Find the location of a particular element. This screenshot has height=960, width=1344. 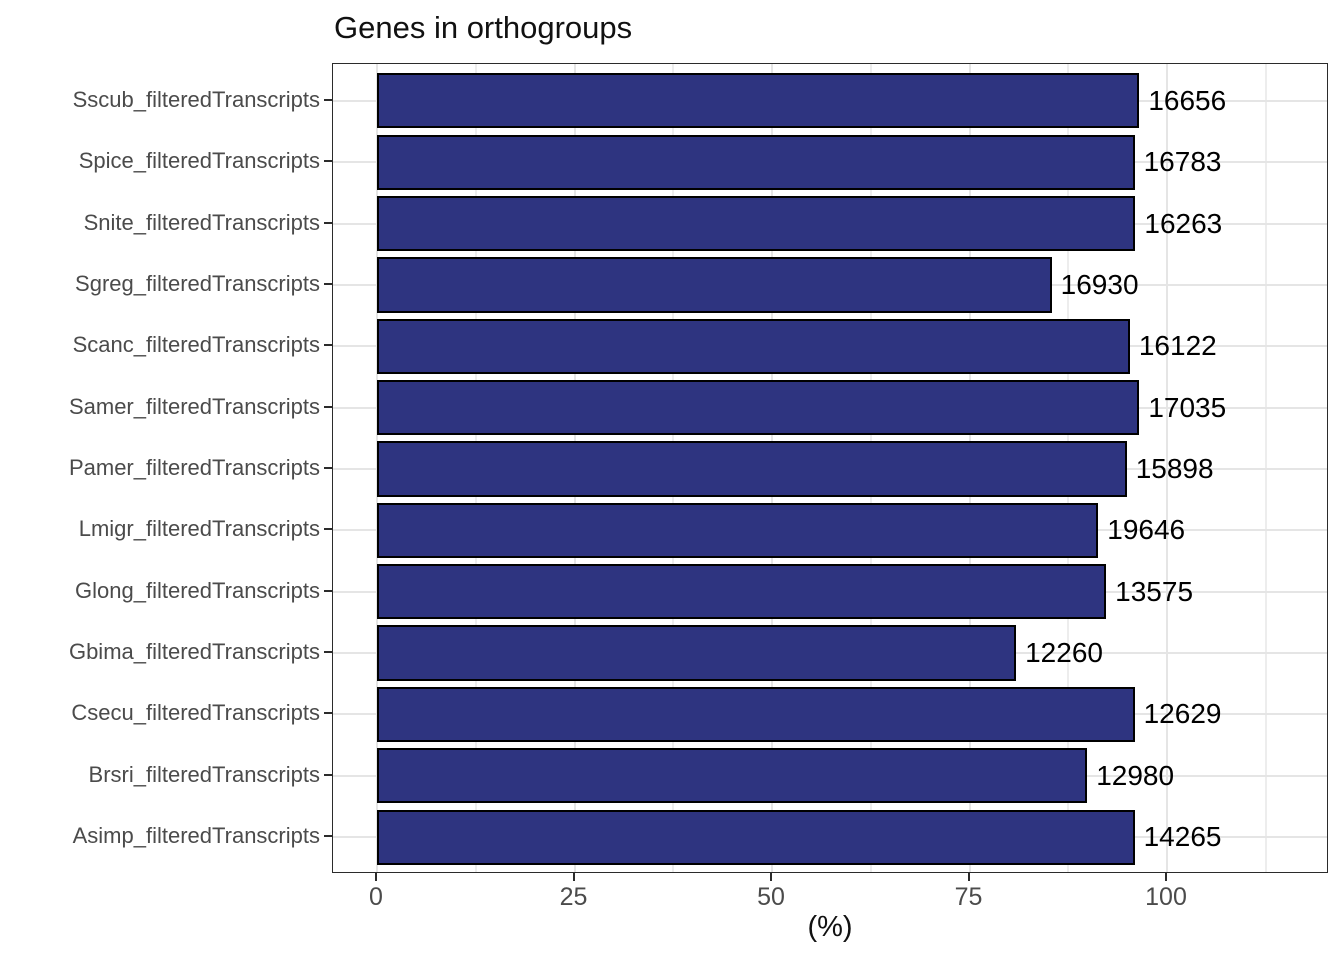

bar-value-label: 12629 is located at coordinates (1182, 714).